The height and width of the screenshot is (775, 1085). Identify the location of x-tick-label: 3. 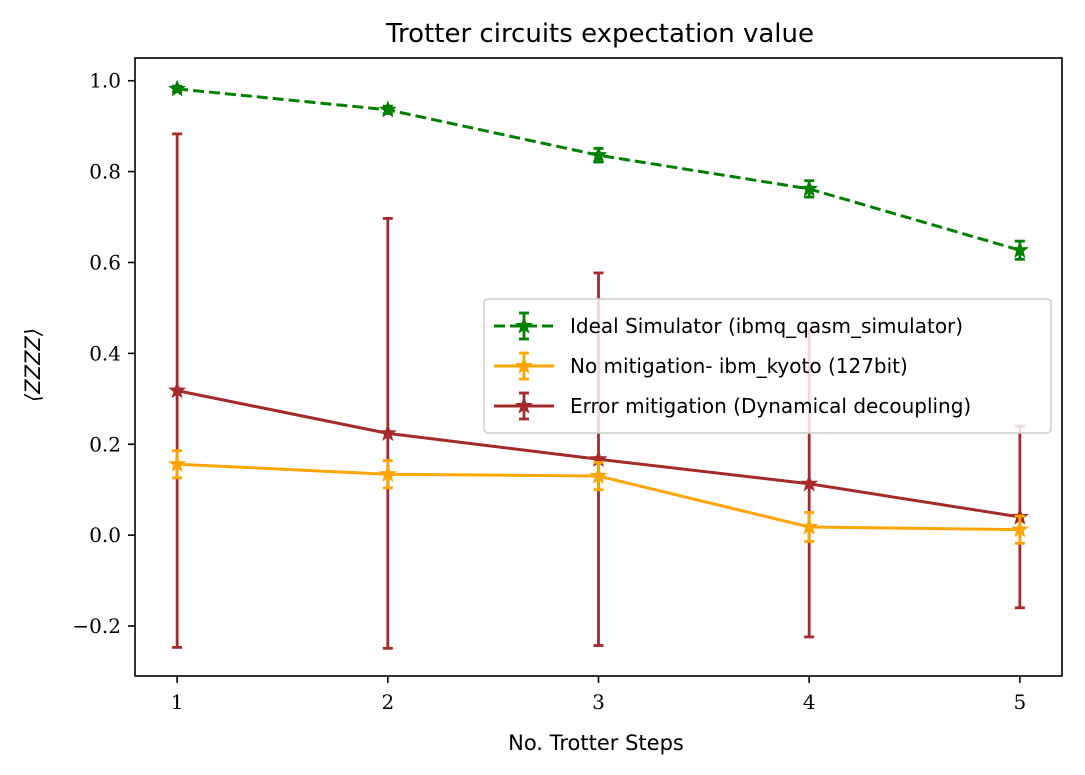
(598, 702).